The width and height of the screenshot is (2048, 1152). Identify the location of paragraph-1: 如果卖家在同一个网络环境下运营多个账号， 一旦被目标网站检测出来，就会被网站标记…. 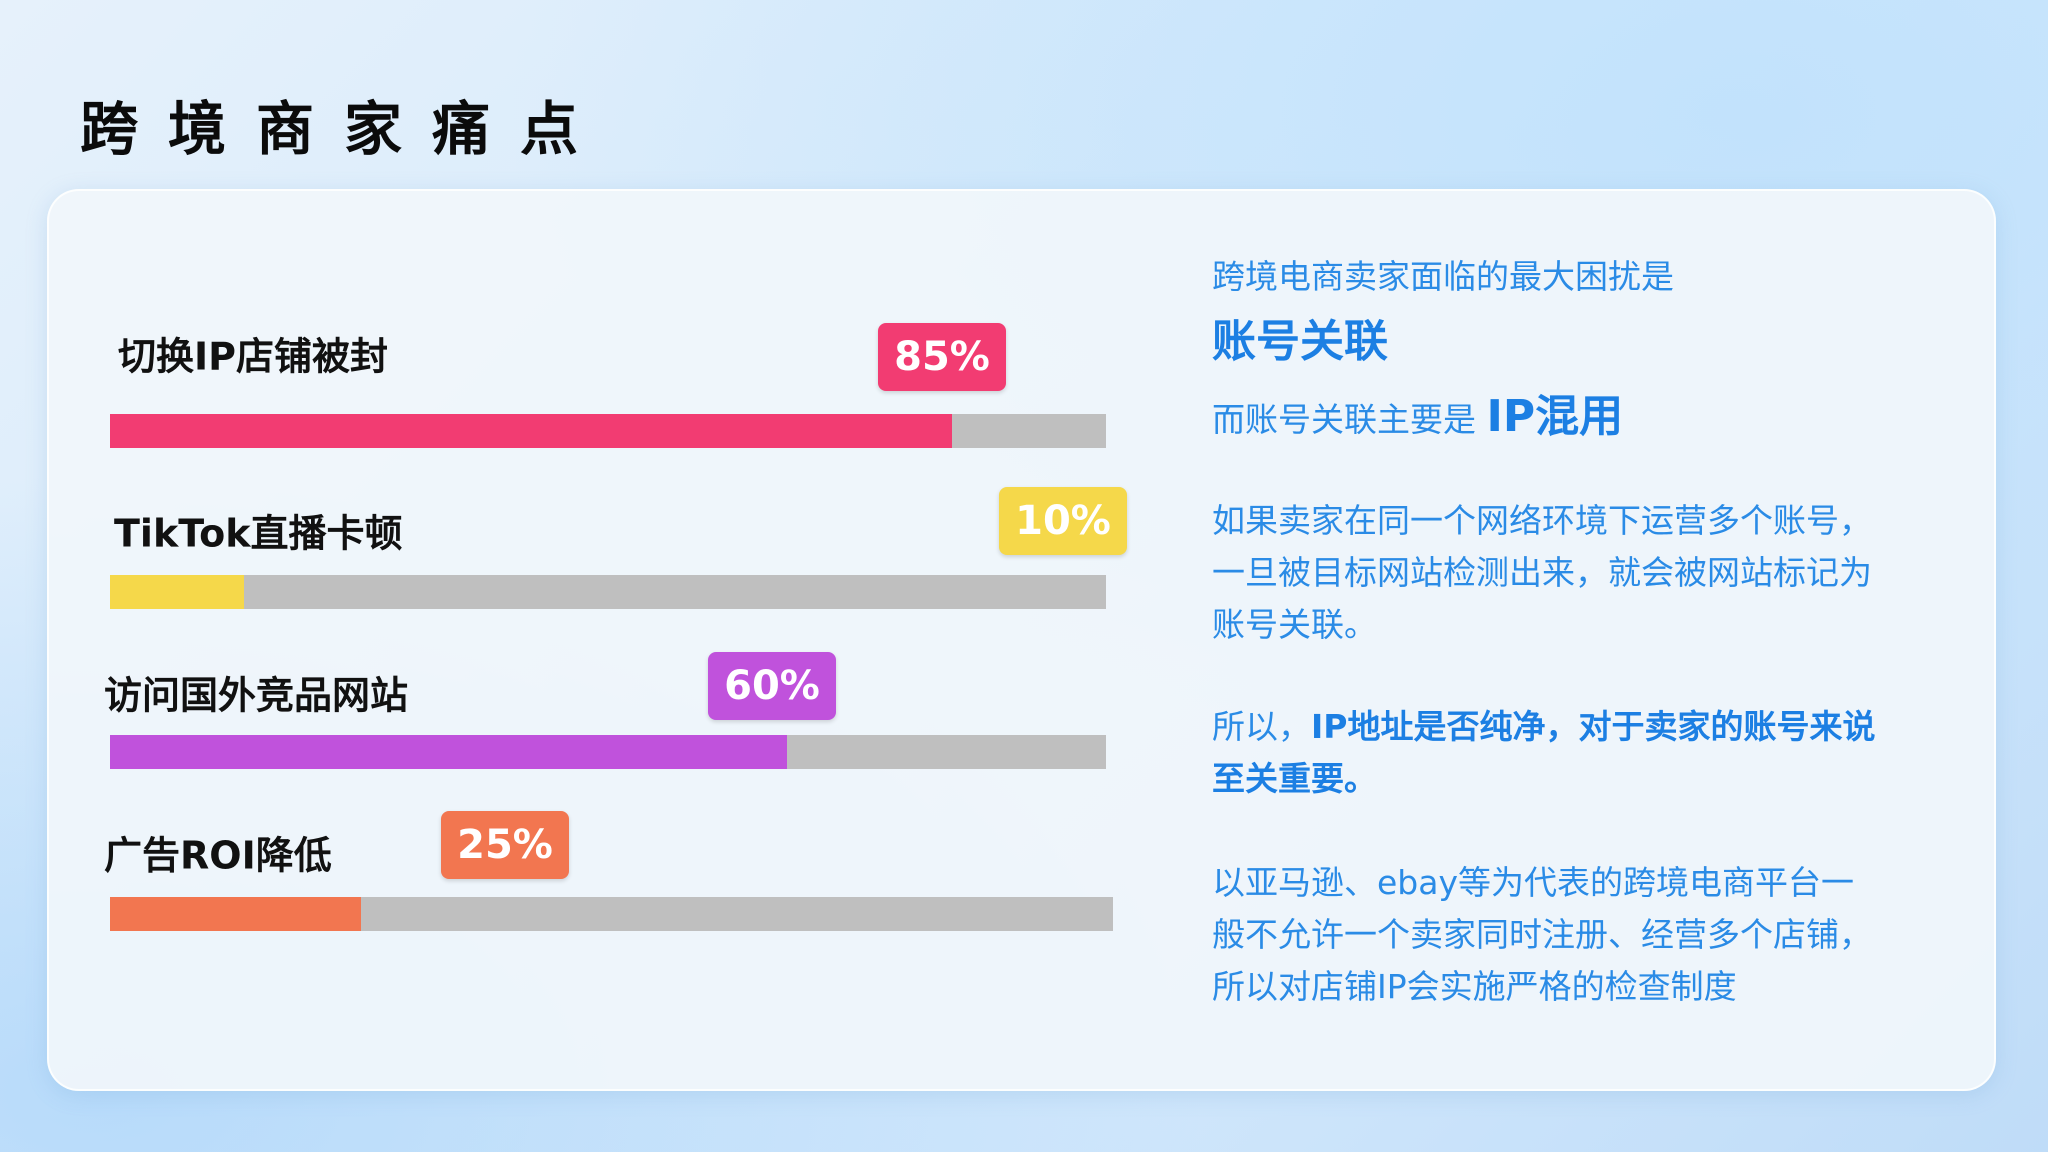
(1542, 573).